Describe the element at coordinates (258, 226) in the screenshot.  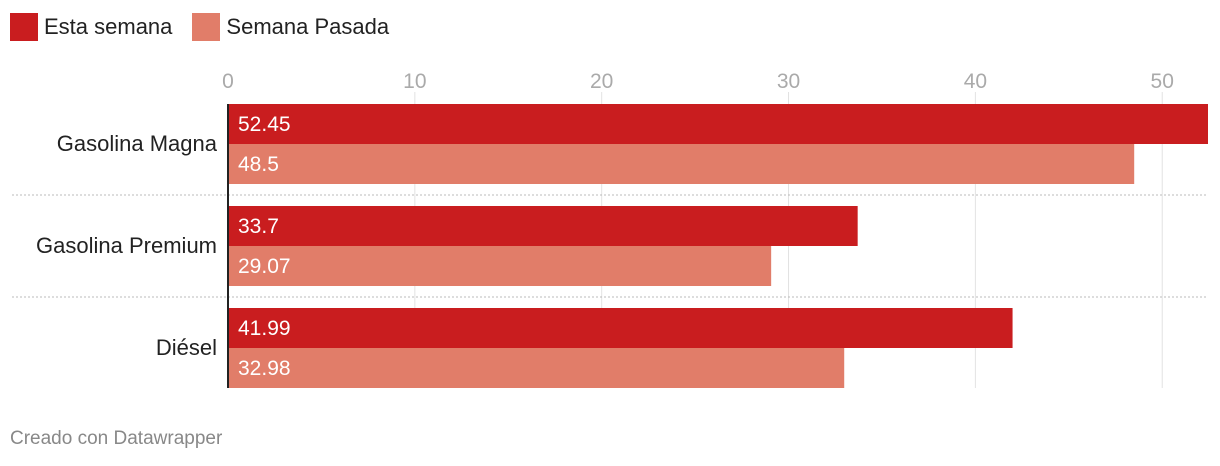
I see `value-label: 33.7` at that location.